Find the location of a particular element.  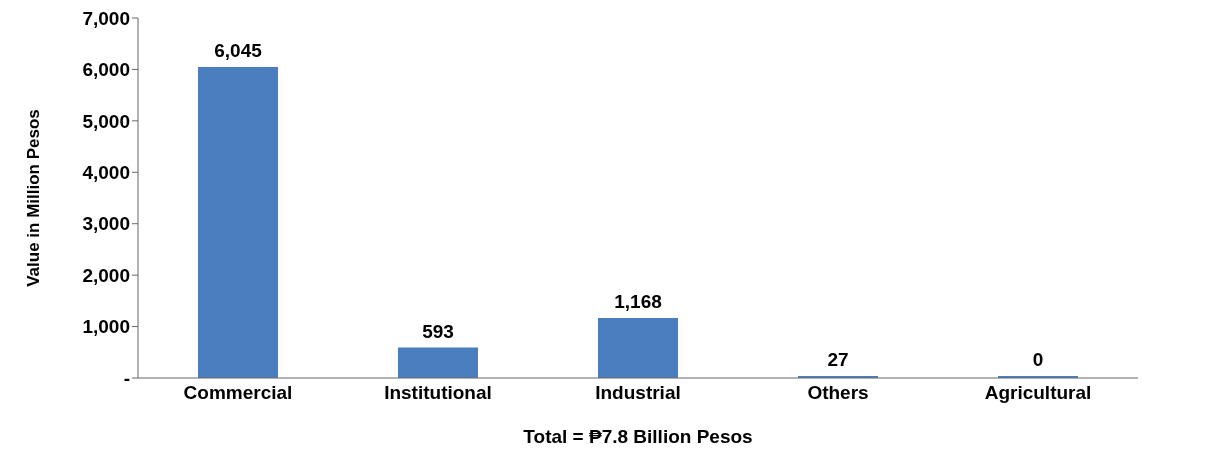

y-tick-label: 5,000 is located at coordinates (106, 121).